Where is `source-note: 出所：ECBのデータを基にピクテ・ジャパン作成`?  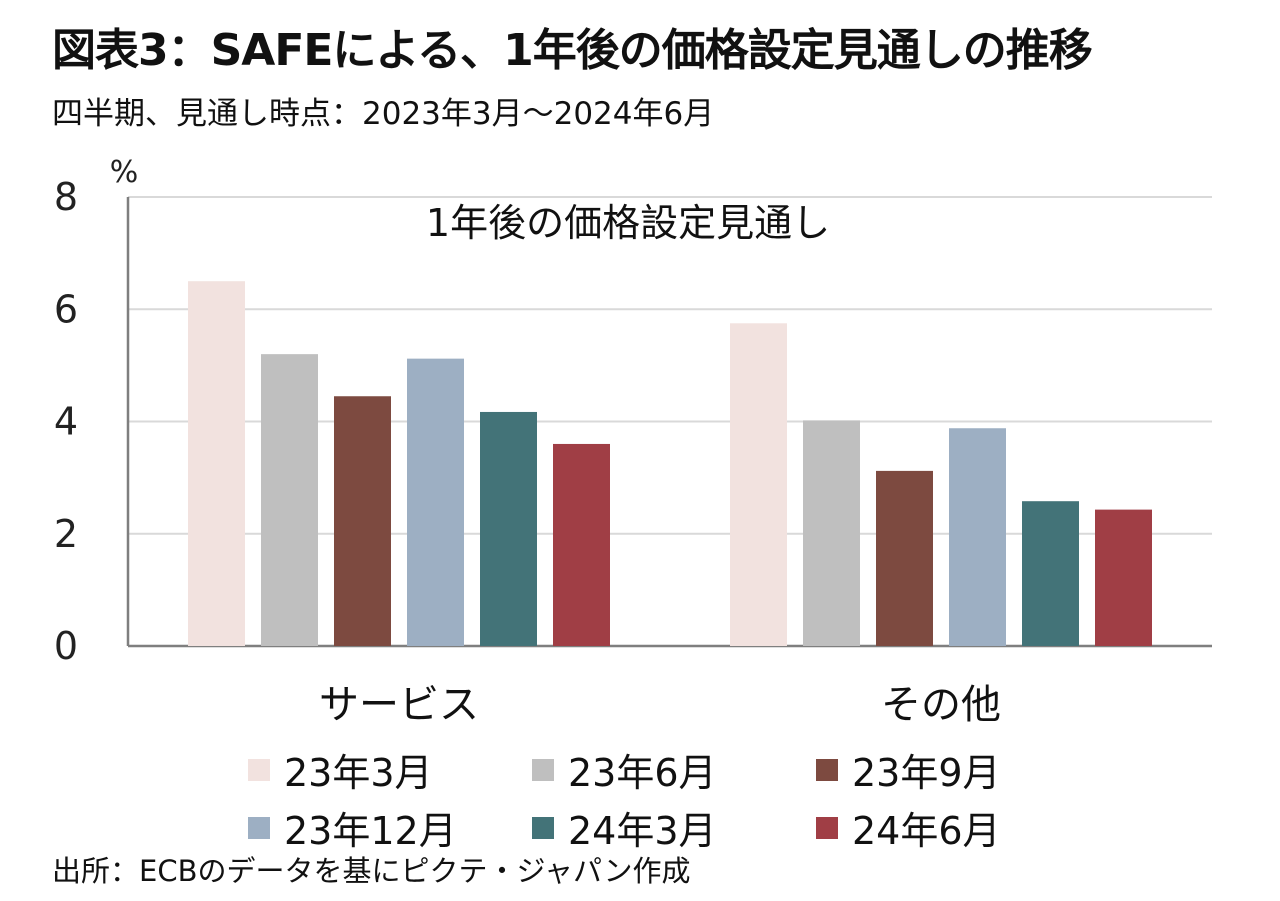 source-note: 出所：ECBのデータを基にピクテ・ジャパン作成 is located at coordinates (371, 871).